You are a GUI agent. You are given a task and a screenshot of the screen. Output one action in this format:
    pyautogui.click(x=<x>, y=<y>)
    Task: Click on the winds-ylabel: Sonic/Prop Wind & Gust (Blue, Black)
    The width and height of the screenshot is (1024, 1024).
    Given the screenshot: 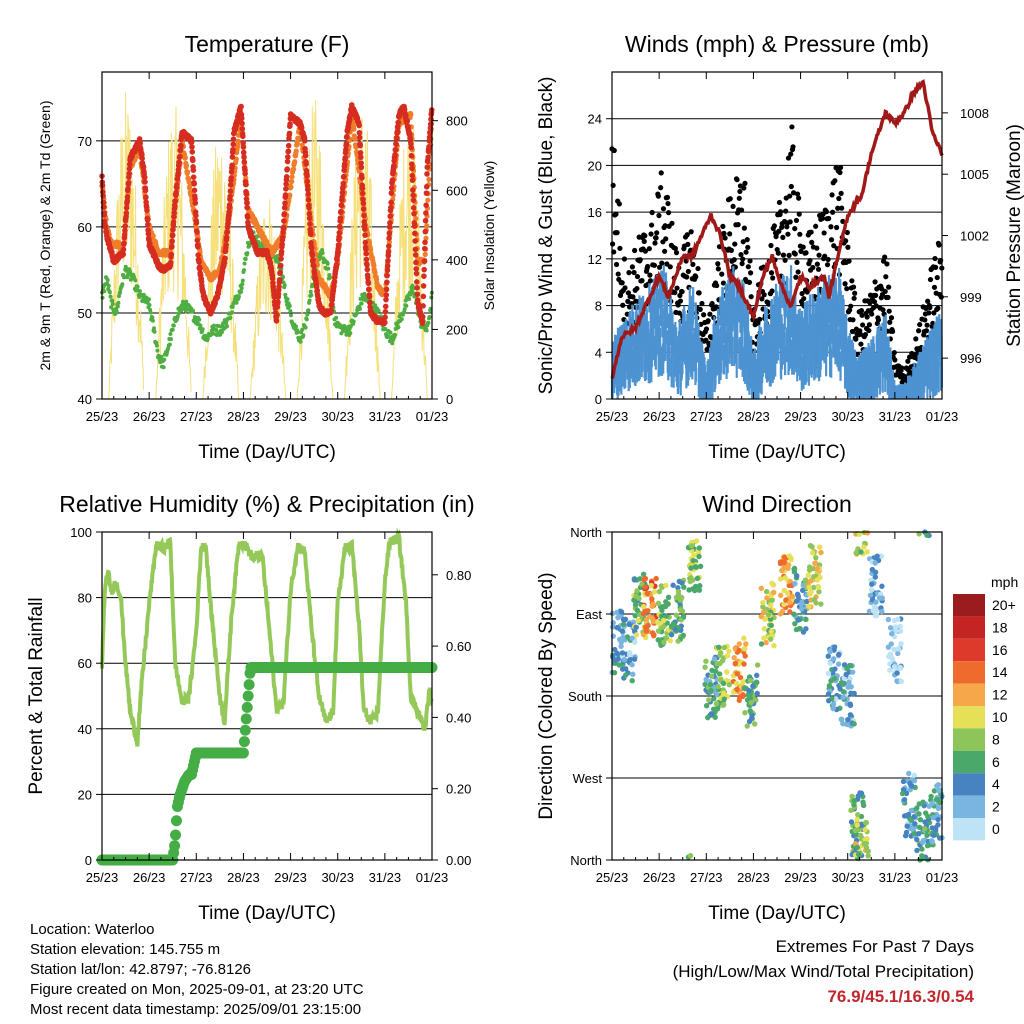 What is the action you would take?
    pyautogui.click(x=546, y=236)
    